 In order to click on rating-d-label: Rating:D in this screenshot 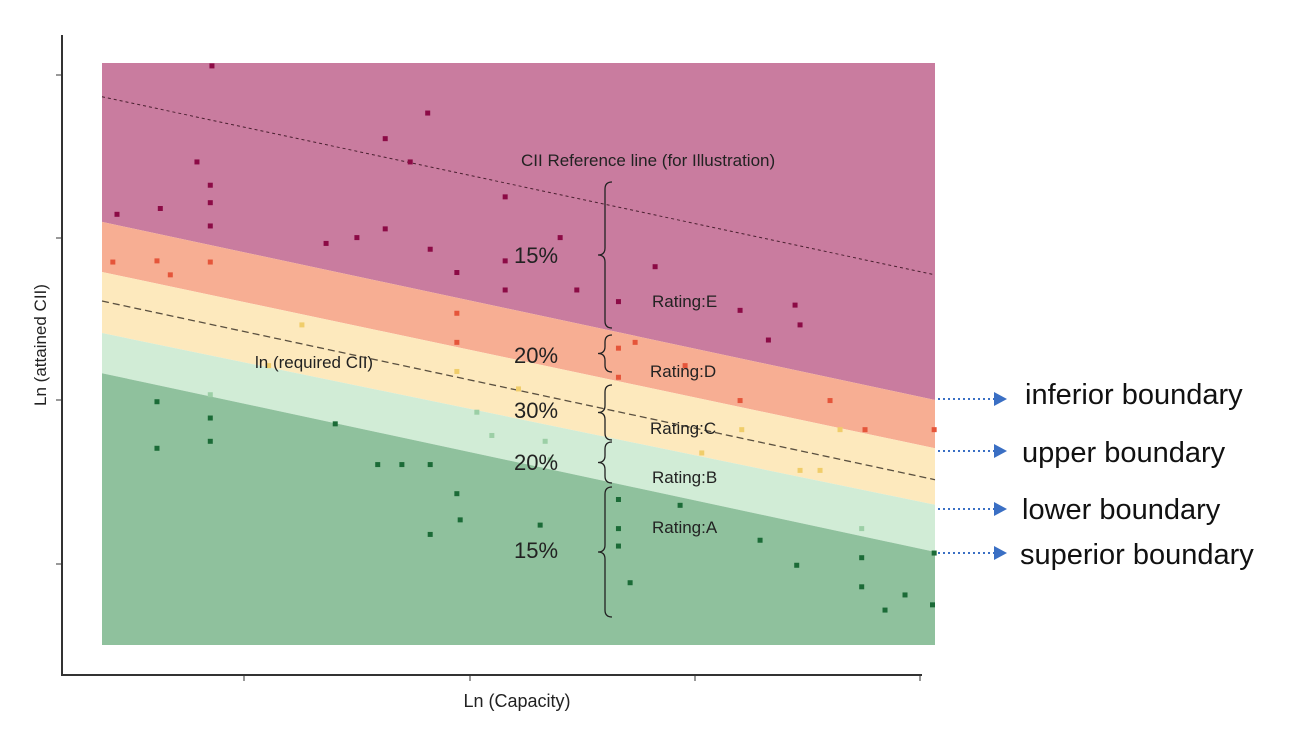, I will do `click(683, 371)`.